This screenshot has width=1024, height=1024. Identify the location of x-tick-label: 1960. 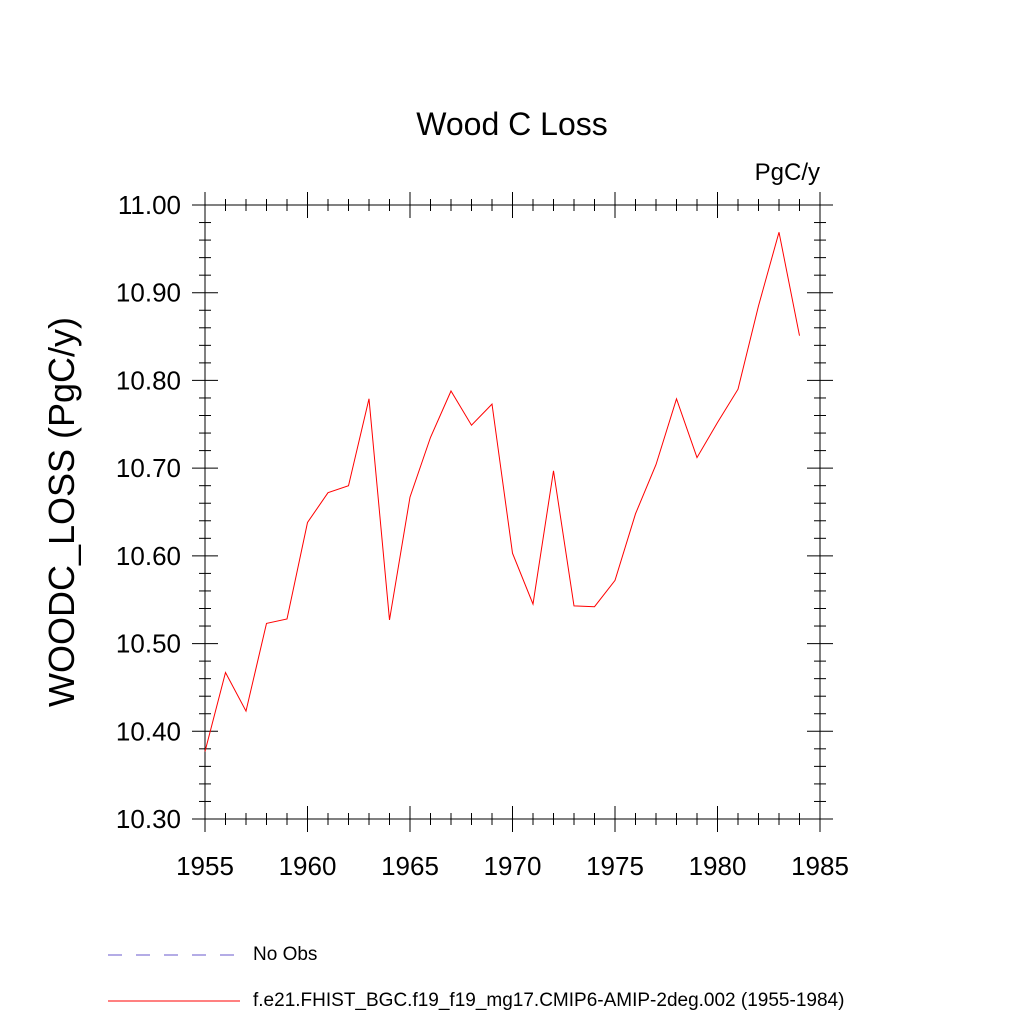
(308, 866).